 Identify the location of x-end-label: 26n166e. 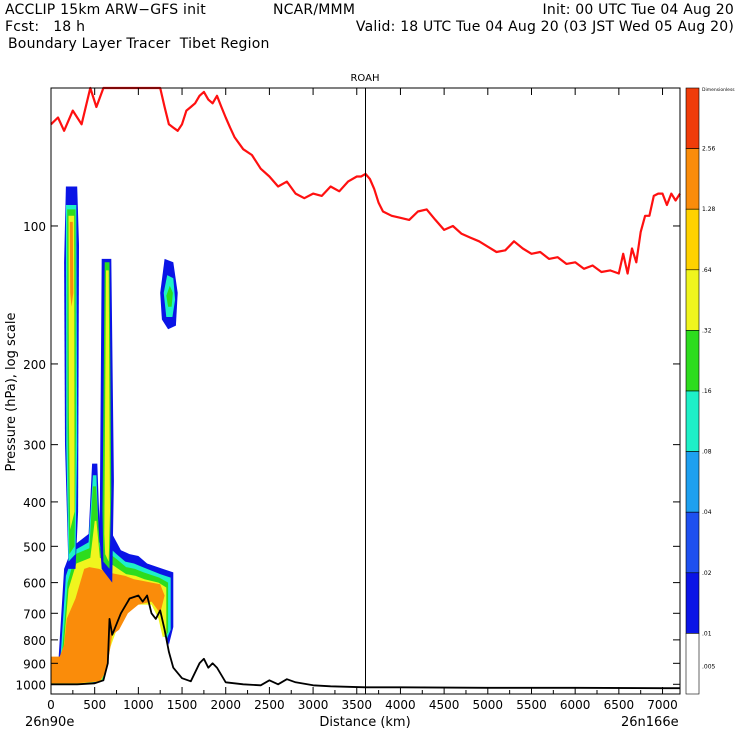
(650, 722).